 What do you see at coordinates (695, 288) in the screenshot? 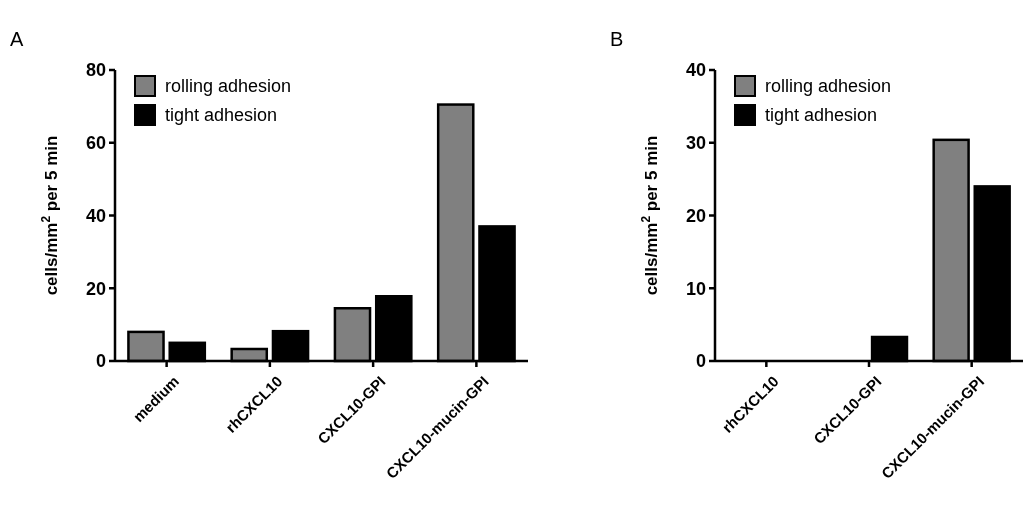
I see `y-tick-label: 10` at bounding box center [695, 288].